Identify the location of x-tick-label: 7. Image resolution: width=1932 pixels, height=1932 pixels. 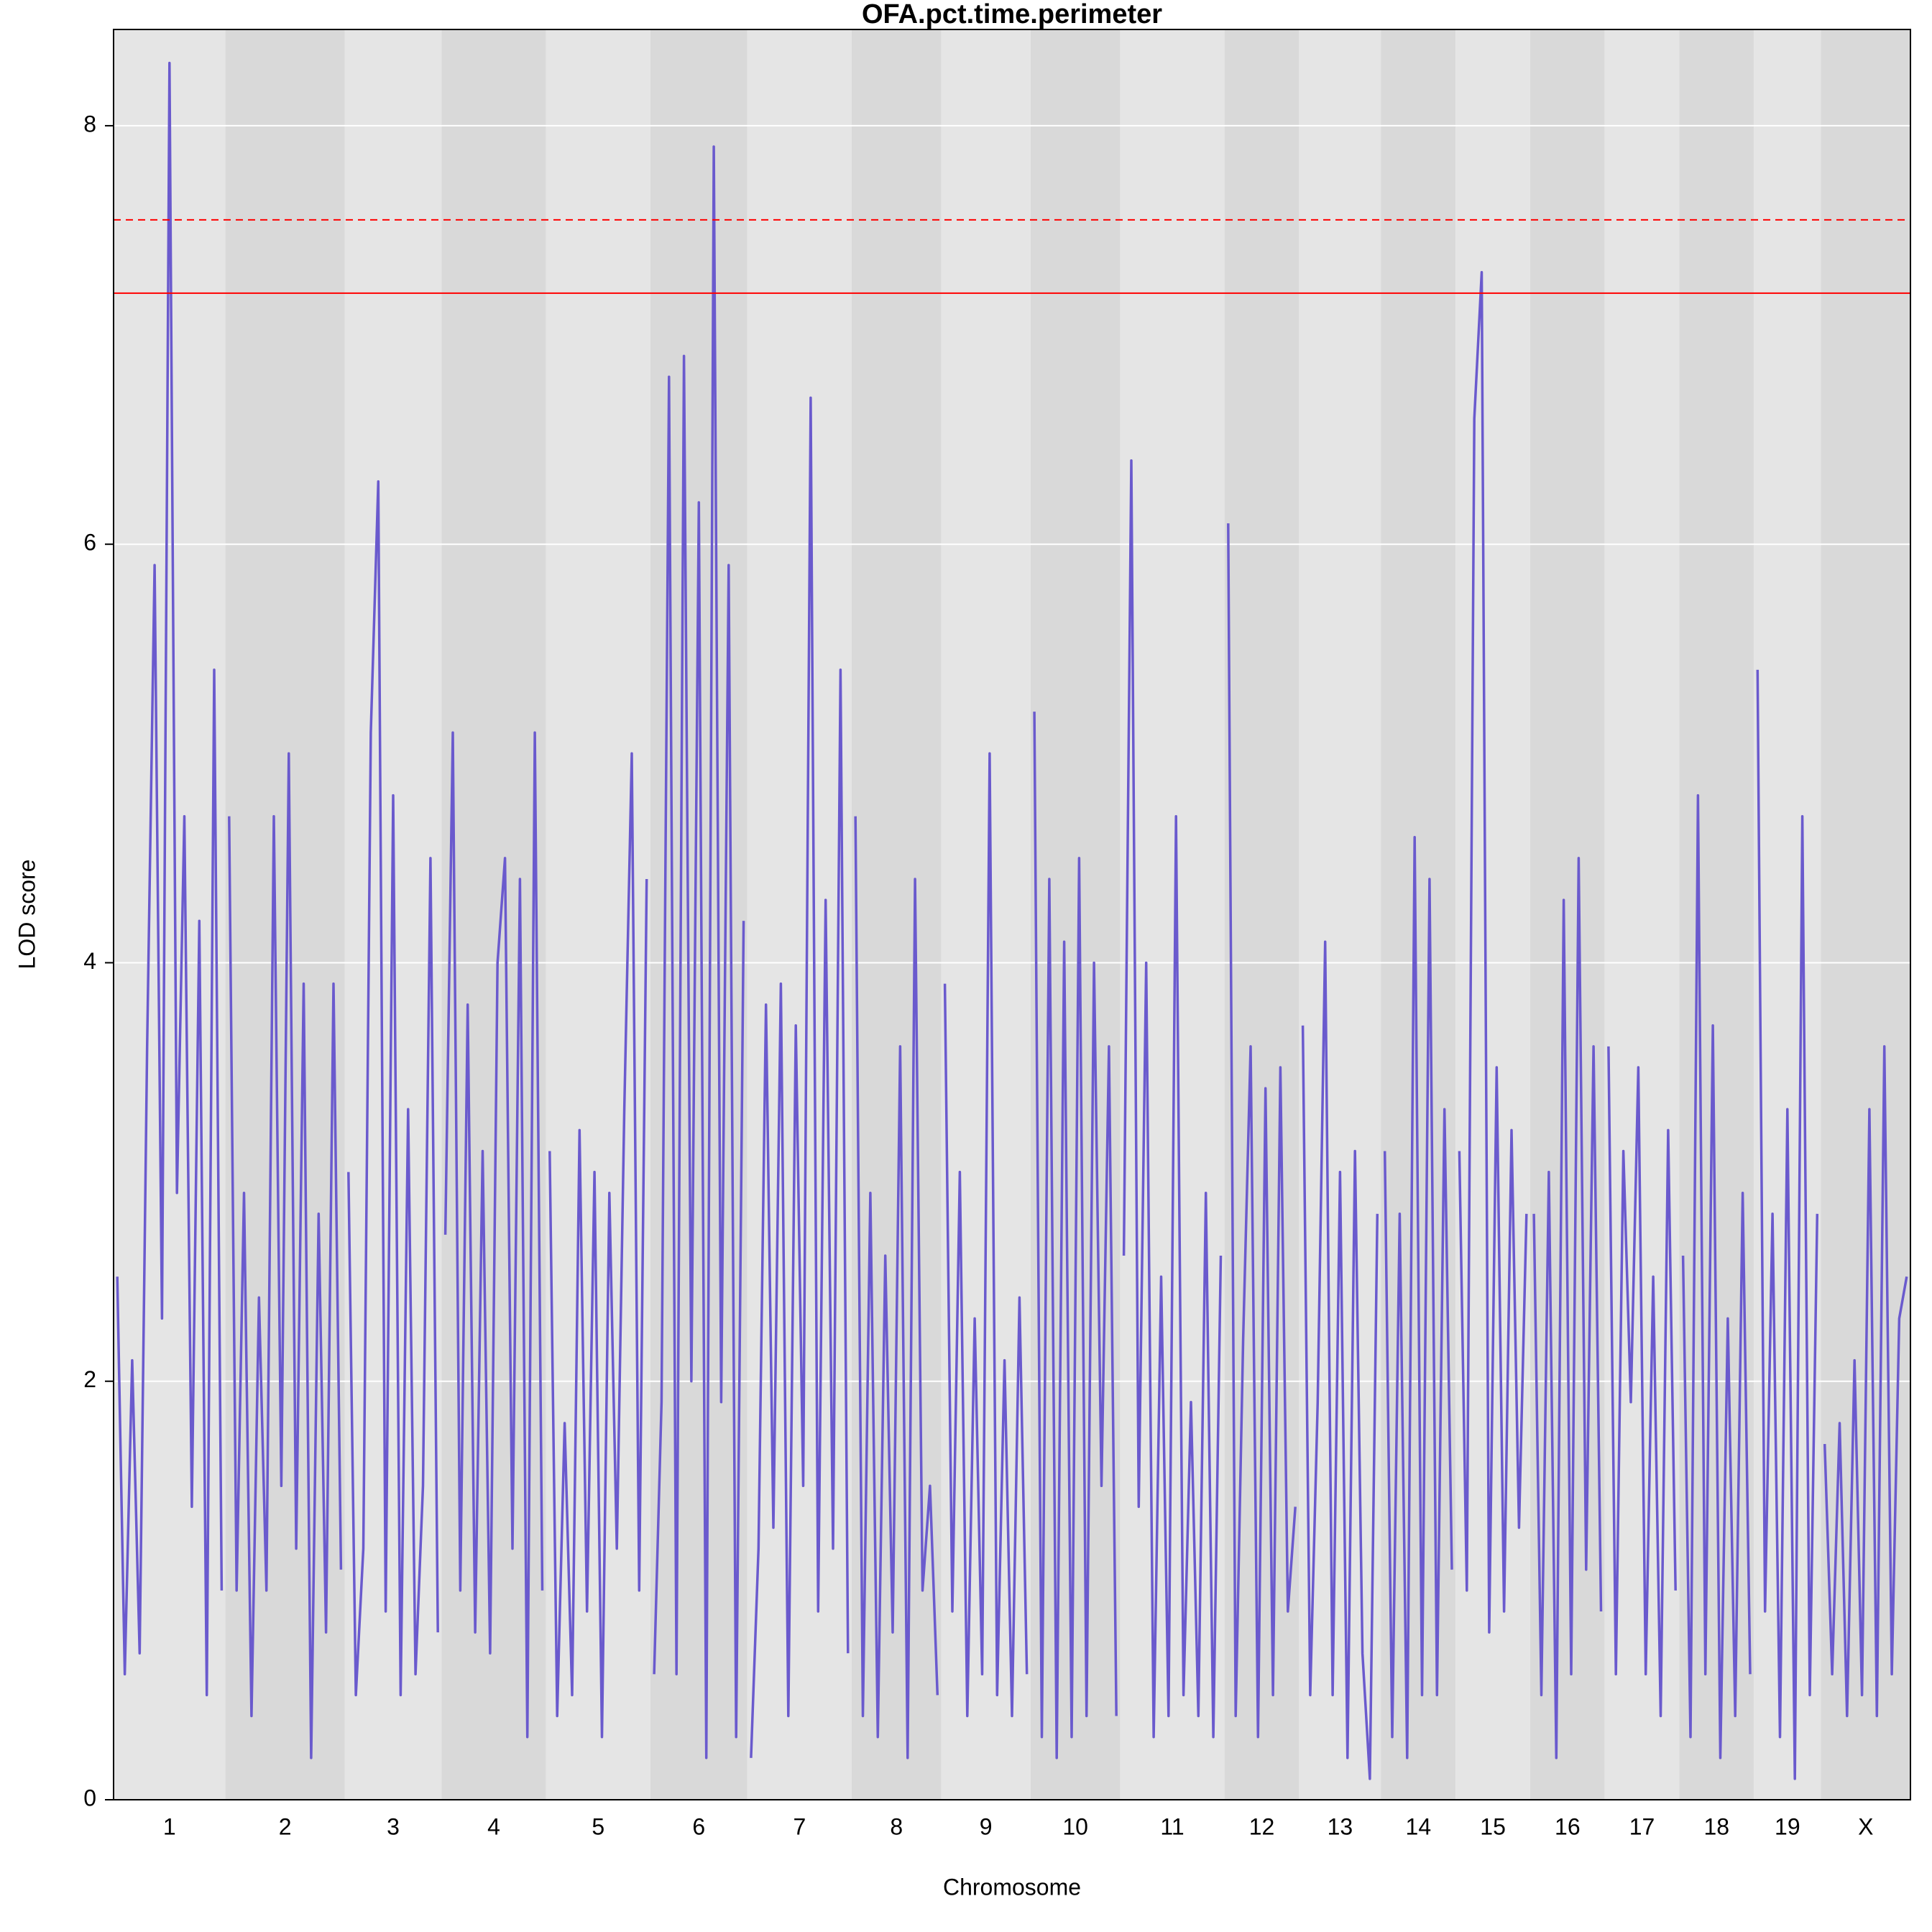
(799, 1826).